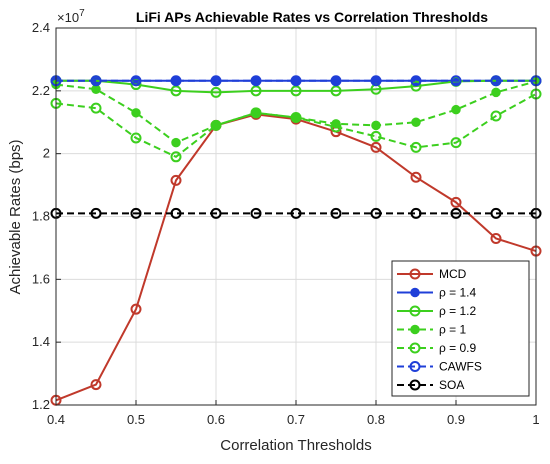 This screenshot has width=550, height=464. Describe the element at coordinates (451, 385) in the screenshot. I see `legend-label: SOA` at that location.